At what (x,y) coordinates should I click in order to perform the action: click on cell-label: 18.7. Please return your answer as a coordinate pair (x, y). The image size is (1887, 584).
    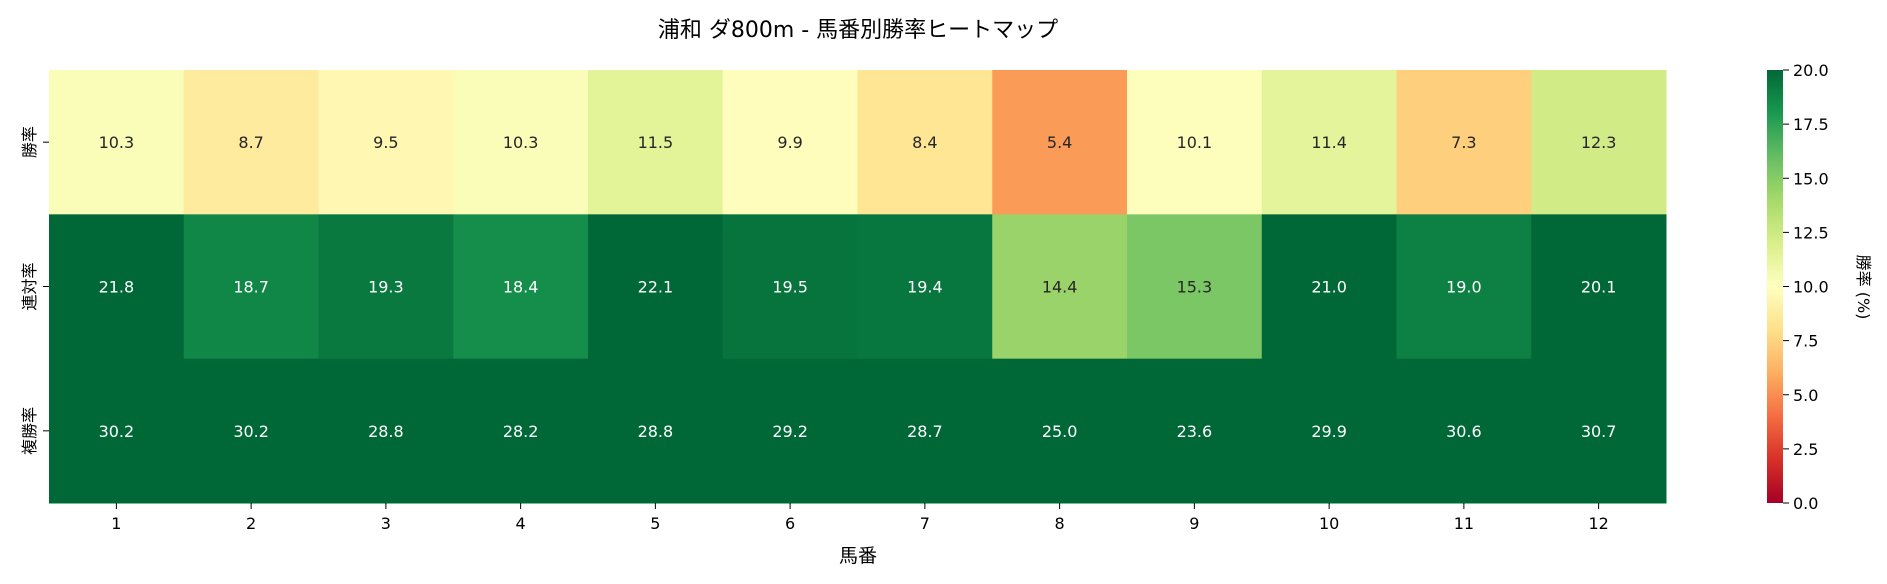
    Looking at the image, I should click on (251, 287).